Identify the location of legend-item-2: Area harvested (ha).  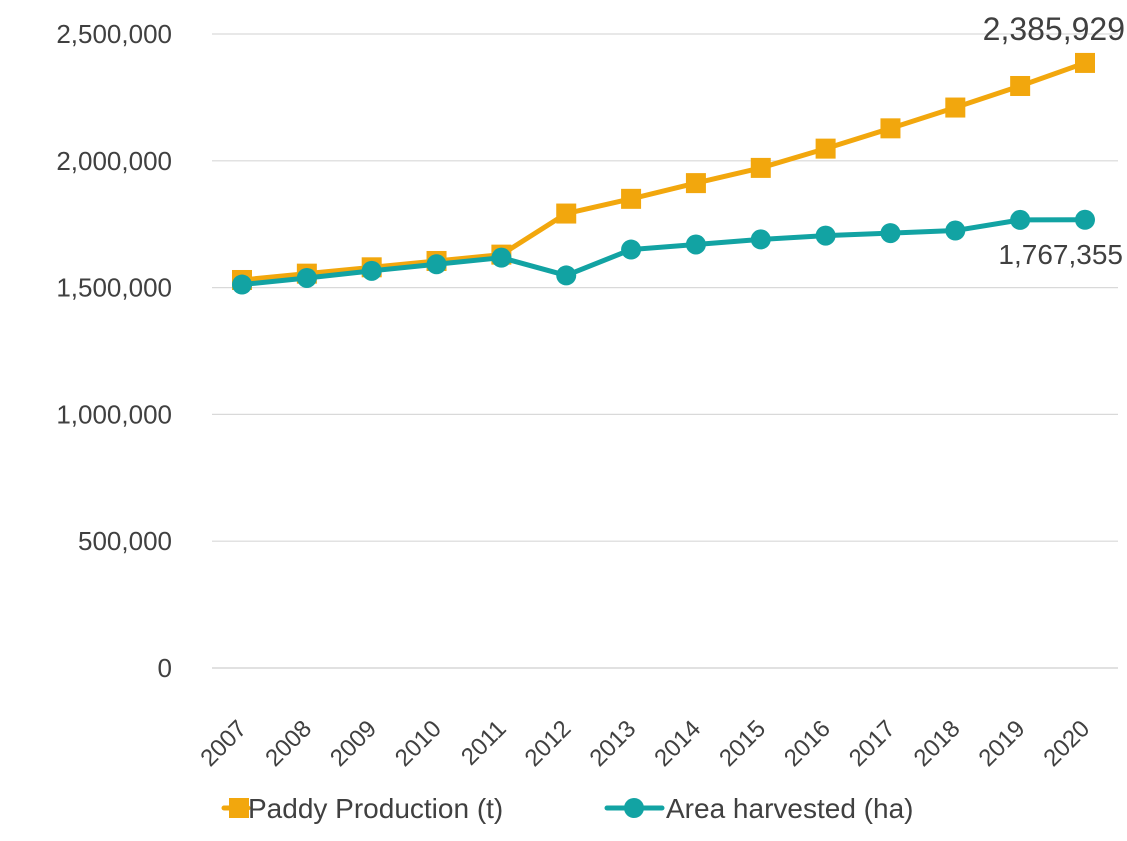
(758, 808).